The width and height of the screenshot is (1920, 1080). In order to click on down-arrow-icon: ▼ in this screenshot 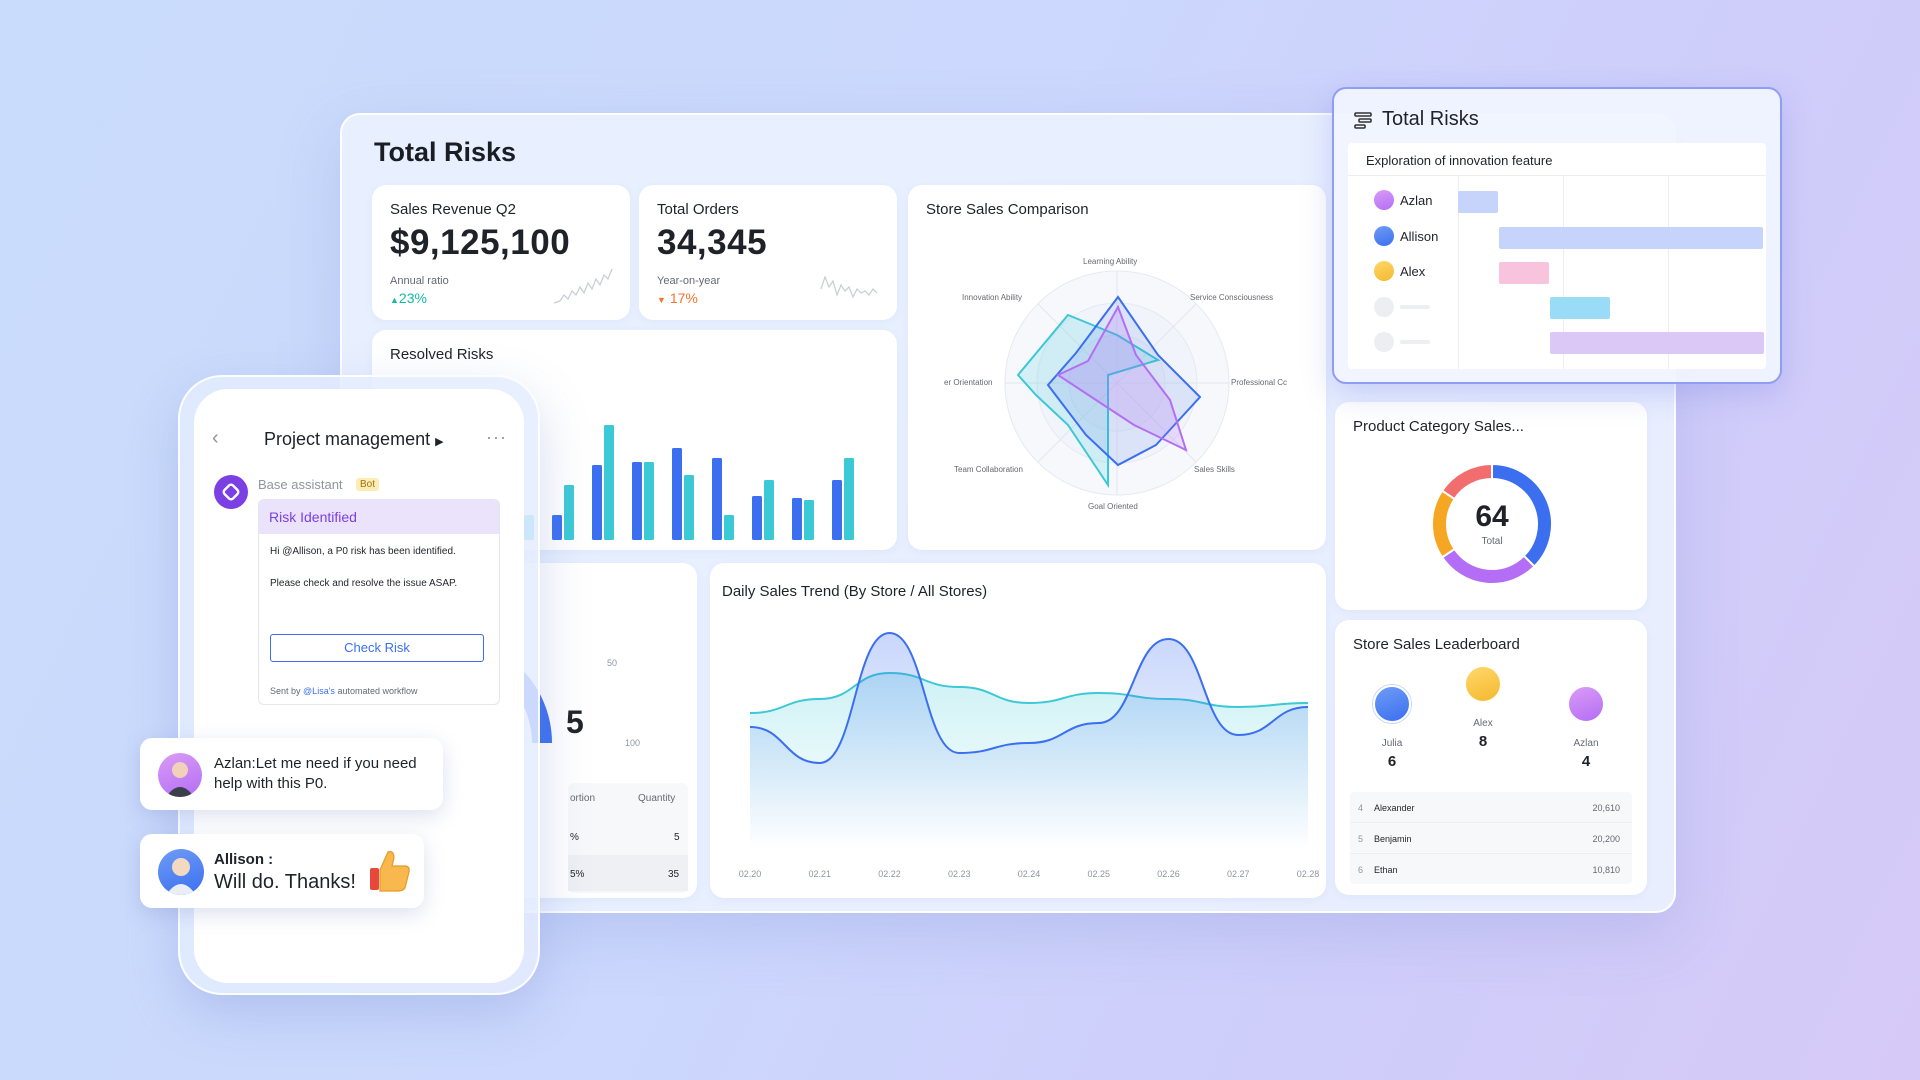, I will do `click(661, 300)`.